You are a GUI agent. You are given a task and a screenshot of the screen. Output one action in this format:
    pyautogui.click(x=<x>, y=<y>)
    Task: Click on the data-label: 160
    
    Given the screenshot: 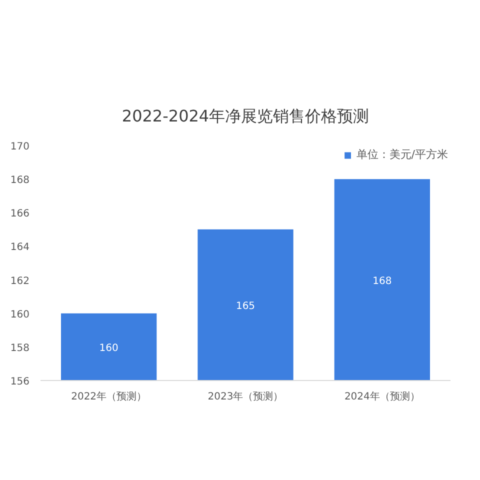 What is the action you would take?
    pyautogui.click(x=108, y=348)
    